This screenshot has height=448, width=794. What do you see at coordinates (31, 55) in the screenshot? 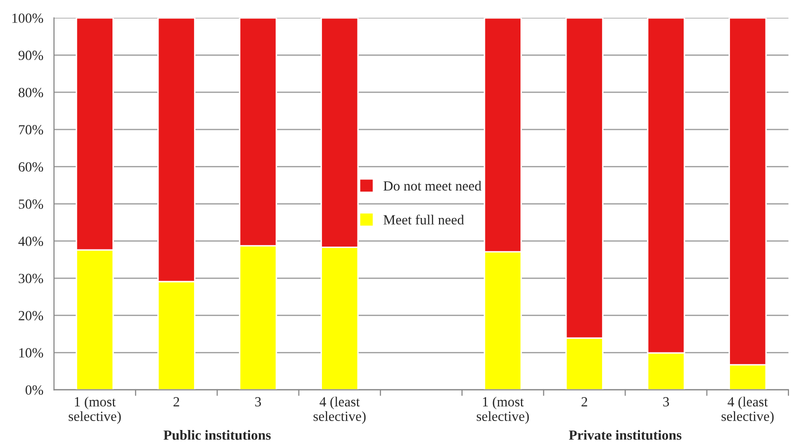
I see `y-tick-label: 90%` at bounding box center [31, 55].